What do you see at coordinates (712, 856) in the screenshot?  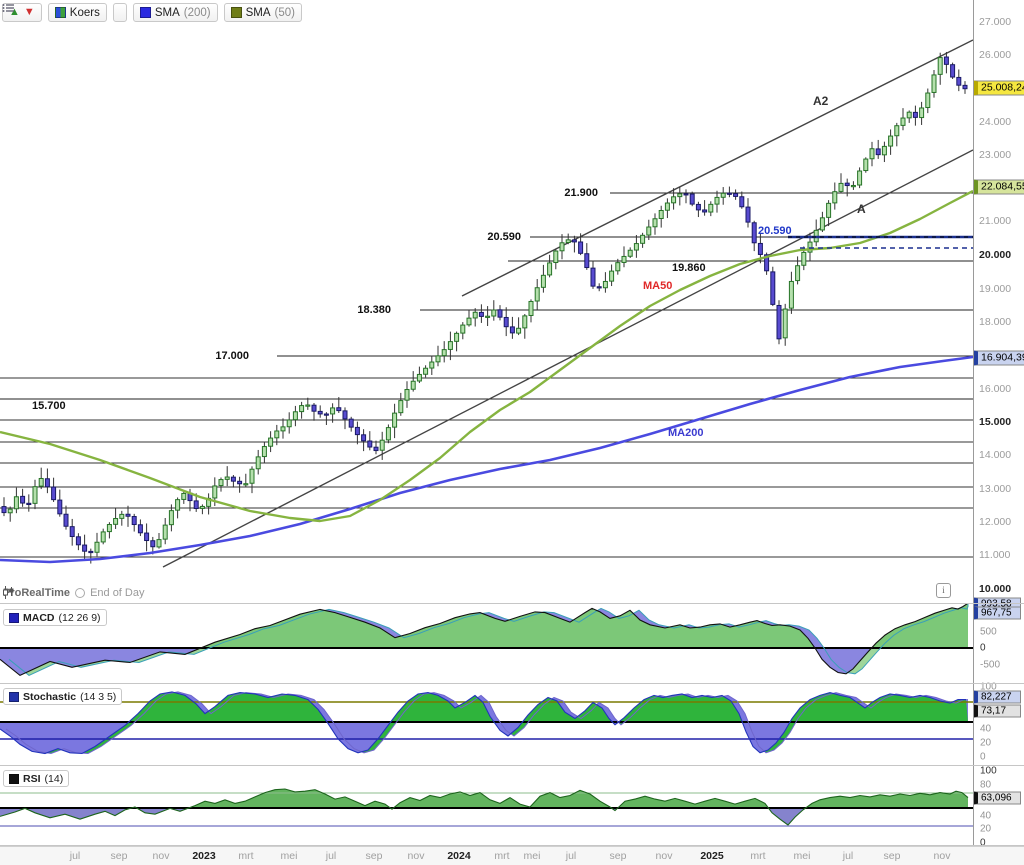 I see `time-tick-year: 2025` at bounding box center [712, 856].